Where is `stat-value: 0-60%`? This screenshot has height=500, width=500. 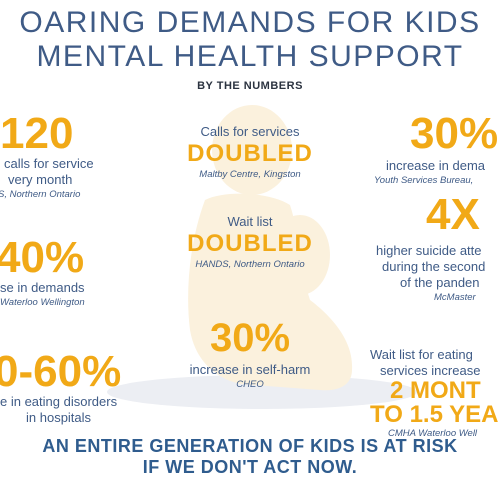 stat-value: 0-60% is located at coordinates (61, 371).